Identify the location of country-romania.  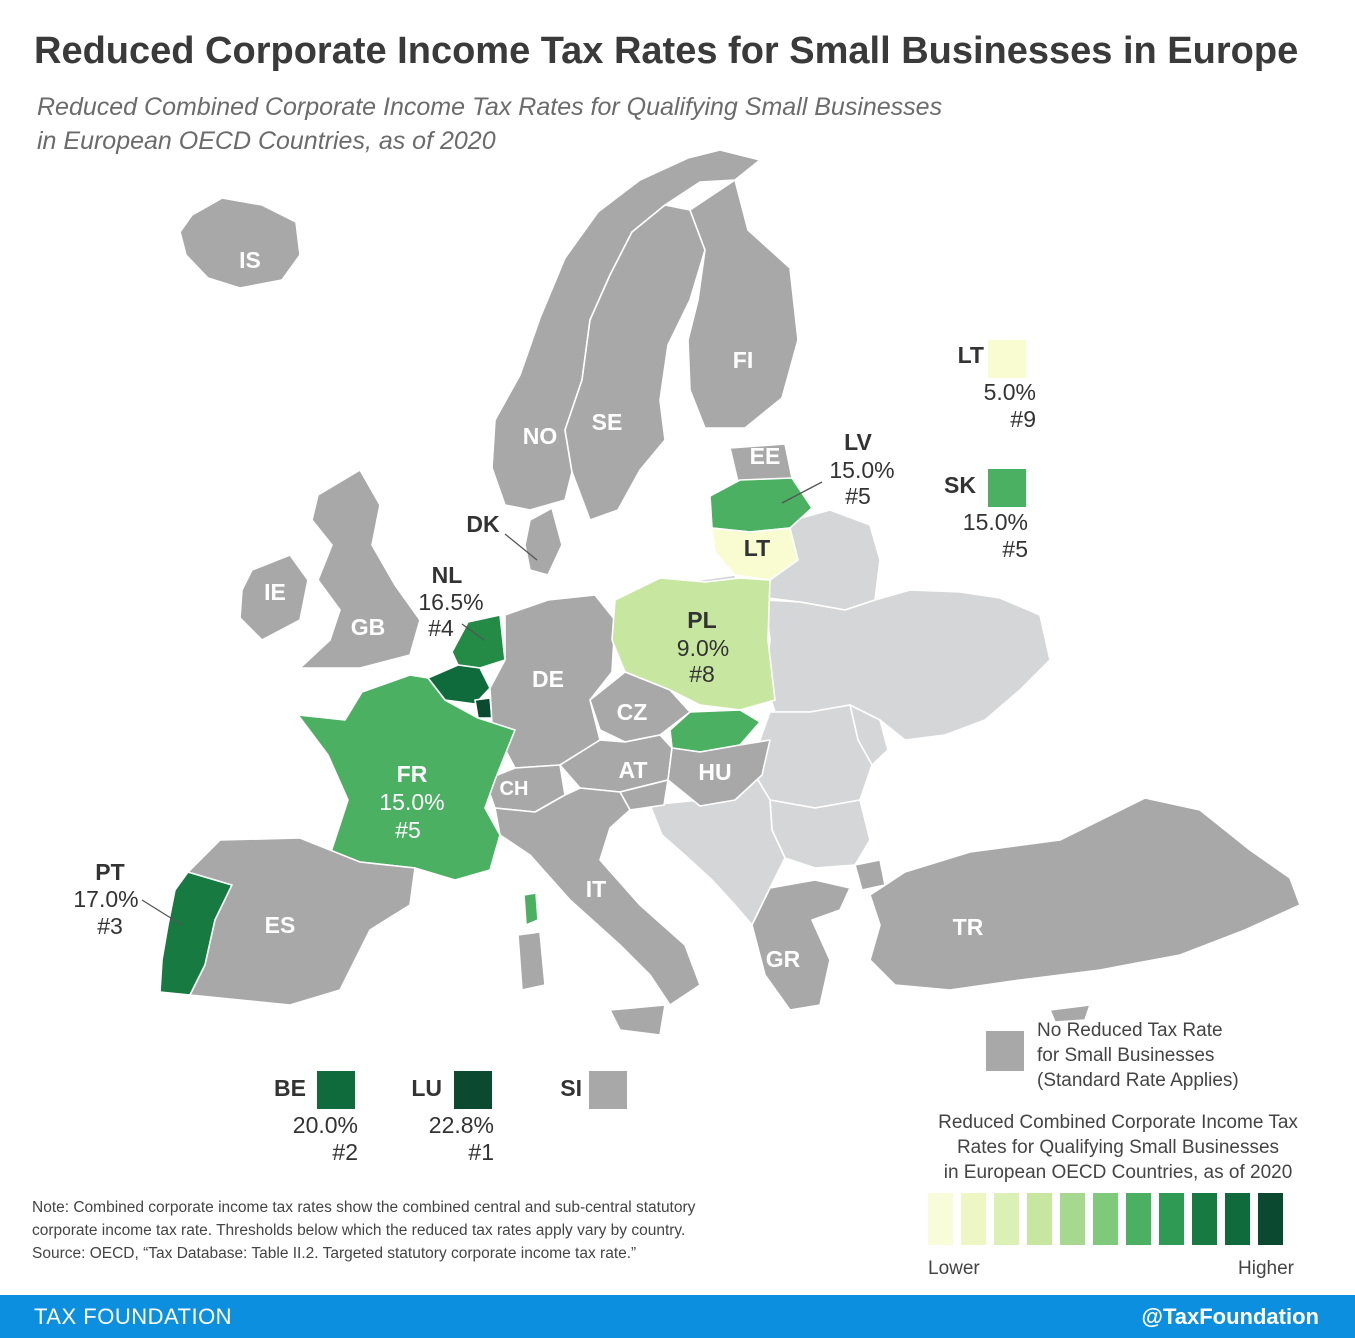
(812, 756).